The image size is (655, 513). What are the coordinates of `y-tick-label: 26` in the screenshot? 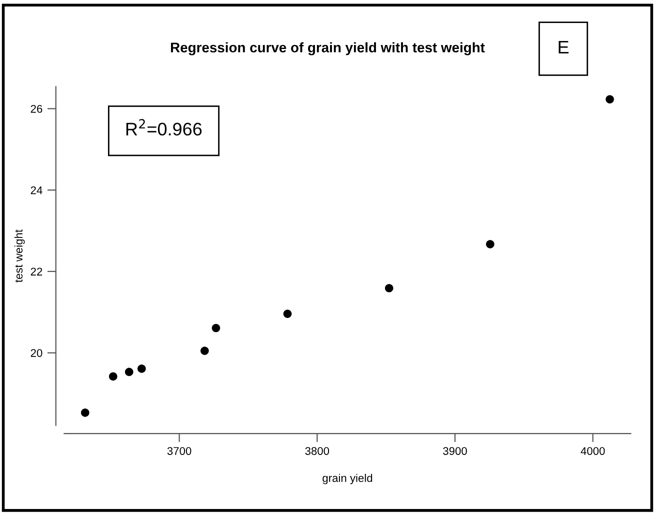 It's located at (36, 108).